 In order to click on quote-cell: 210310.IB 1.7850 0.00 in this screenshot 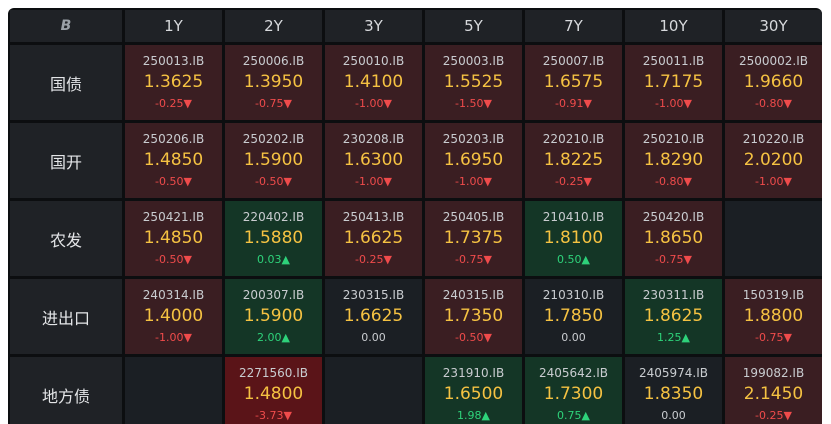, I will do `click(573, 316)`.